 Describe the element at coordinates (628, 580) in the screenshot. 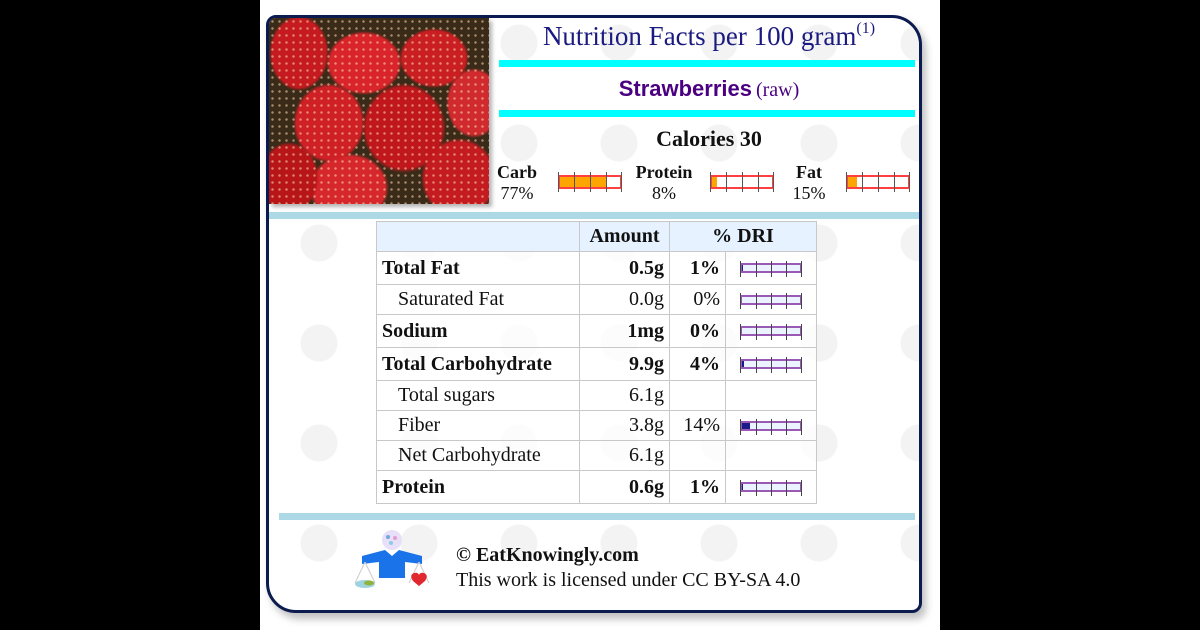

I see `license-link: This work is licensed under CC BY-SA 4.0` at that location.